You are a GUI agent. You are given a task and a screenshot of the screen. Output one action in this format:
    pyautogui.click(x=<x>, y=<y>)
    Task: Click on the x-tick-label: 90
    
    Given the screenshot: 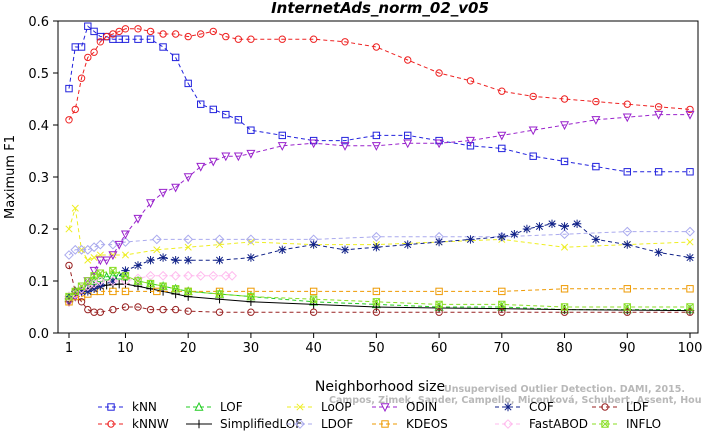 What is the action you would take?
    pyautogui.click(x=627, y=348)
    